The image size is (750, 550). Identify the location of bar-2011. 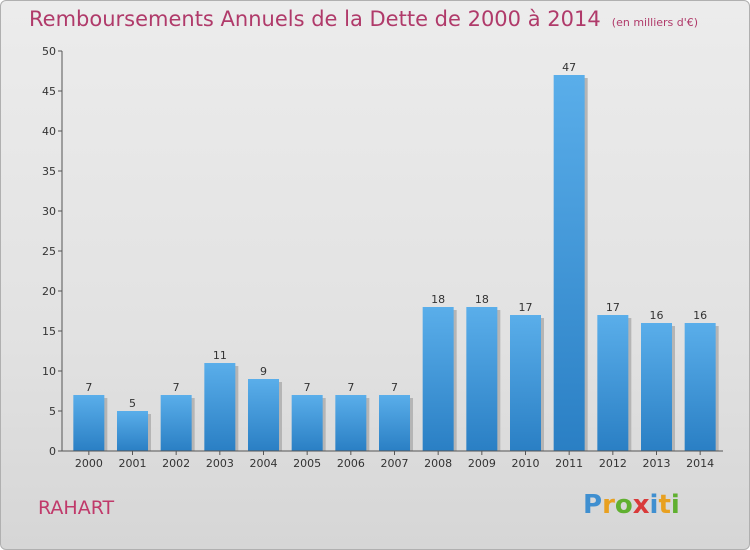
(569, 263).